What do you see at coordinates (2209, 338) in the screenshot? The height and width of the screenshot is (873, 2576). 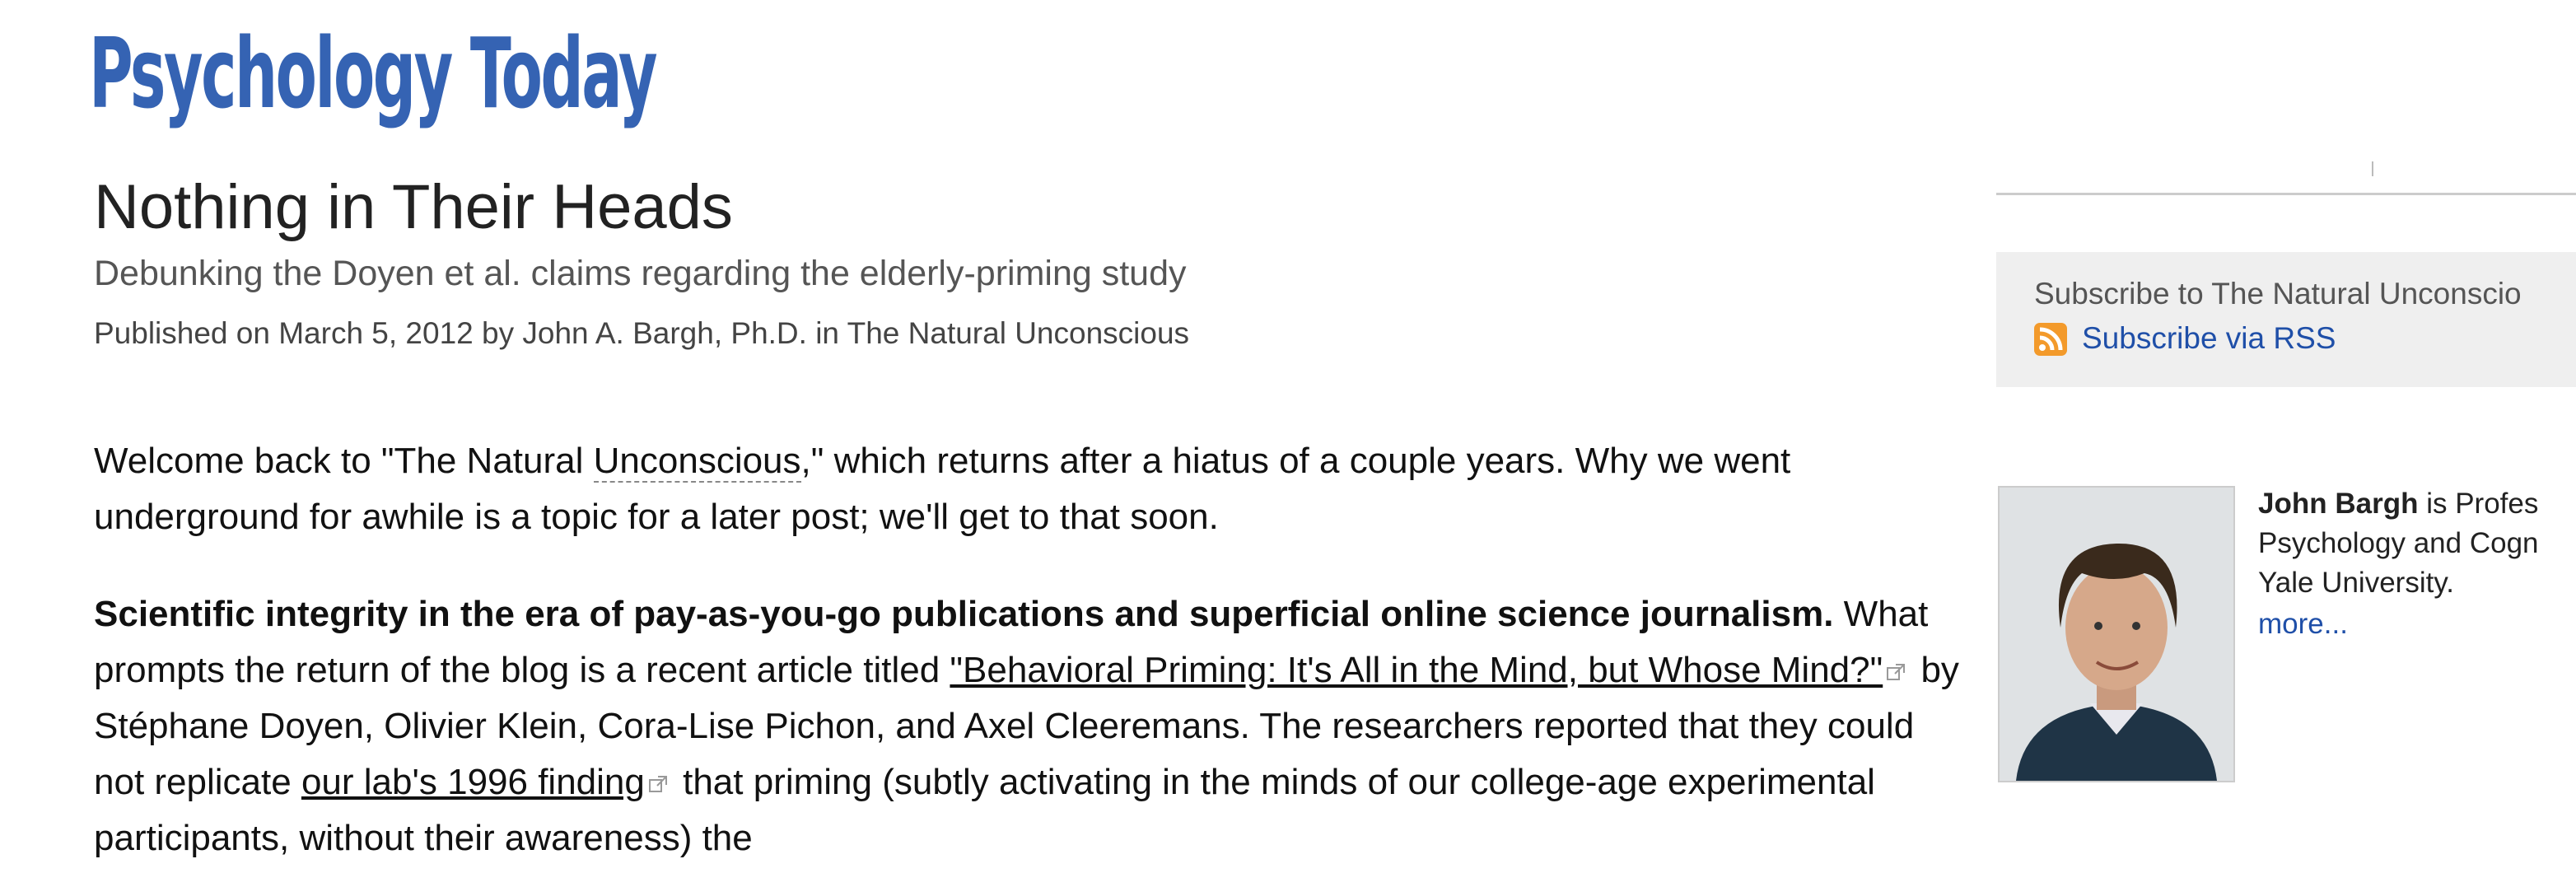 I see `rss-link: Subscribe via RSS` at bounding box center [2209, 338].